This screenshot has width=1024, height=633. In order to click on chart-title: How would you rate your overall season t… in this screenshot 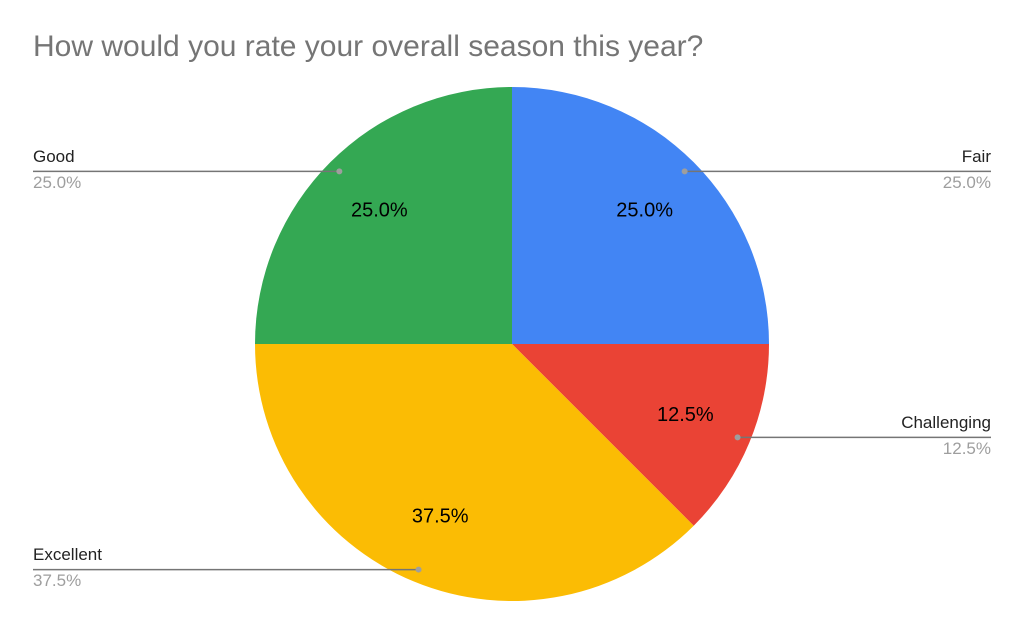, I will do `click(368, 46)`.